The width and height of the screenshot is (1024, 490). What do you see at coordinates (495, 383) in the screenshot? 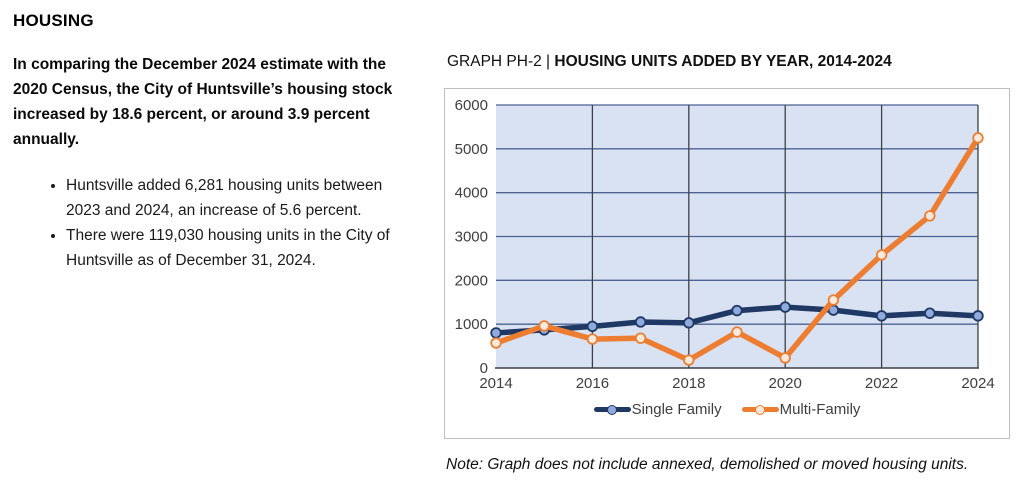
I see `svg-text: 2014` at bounding box center [495, 383].